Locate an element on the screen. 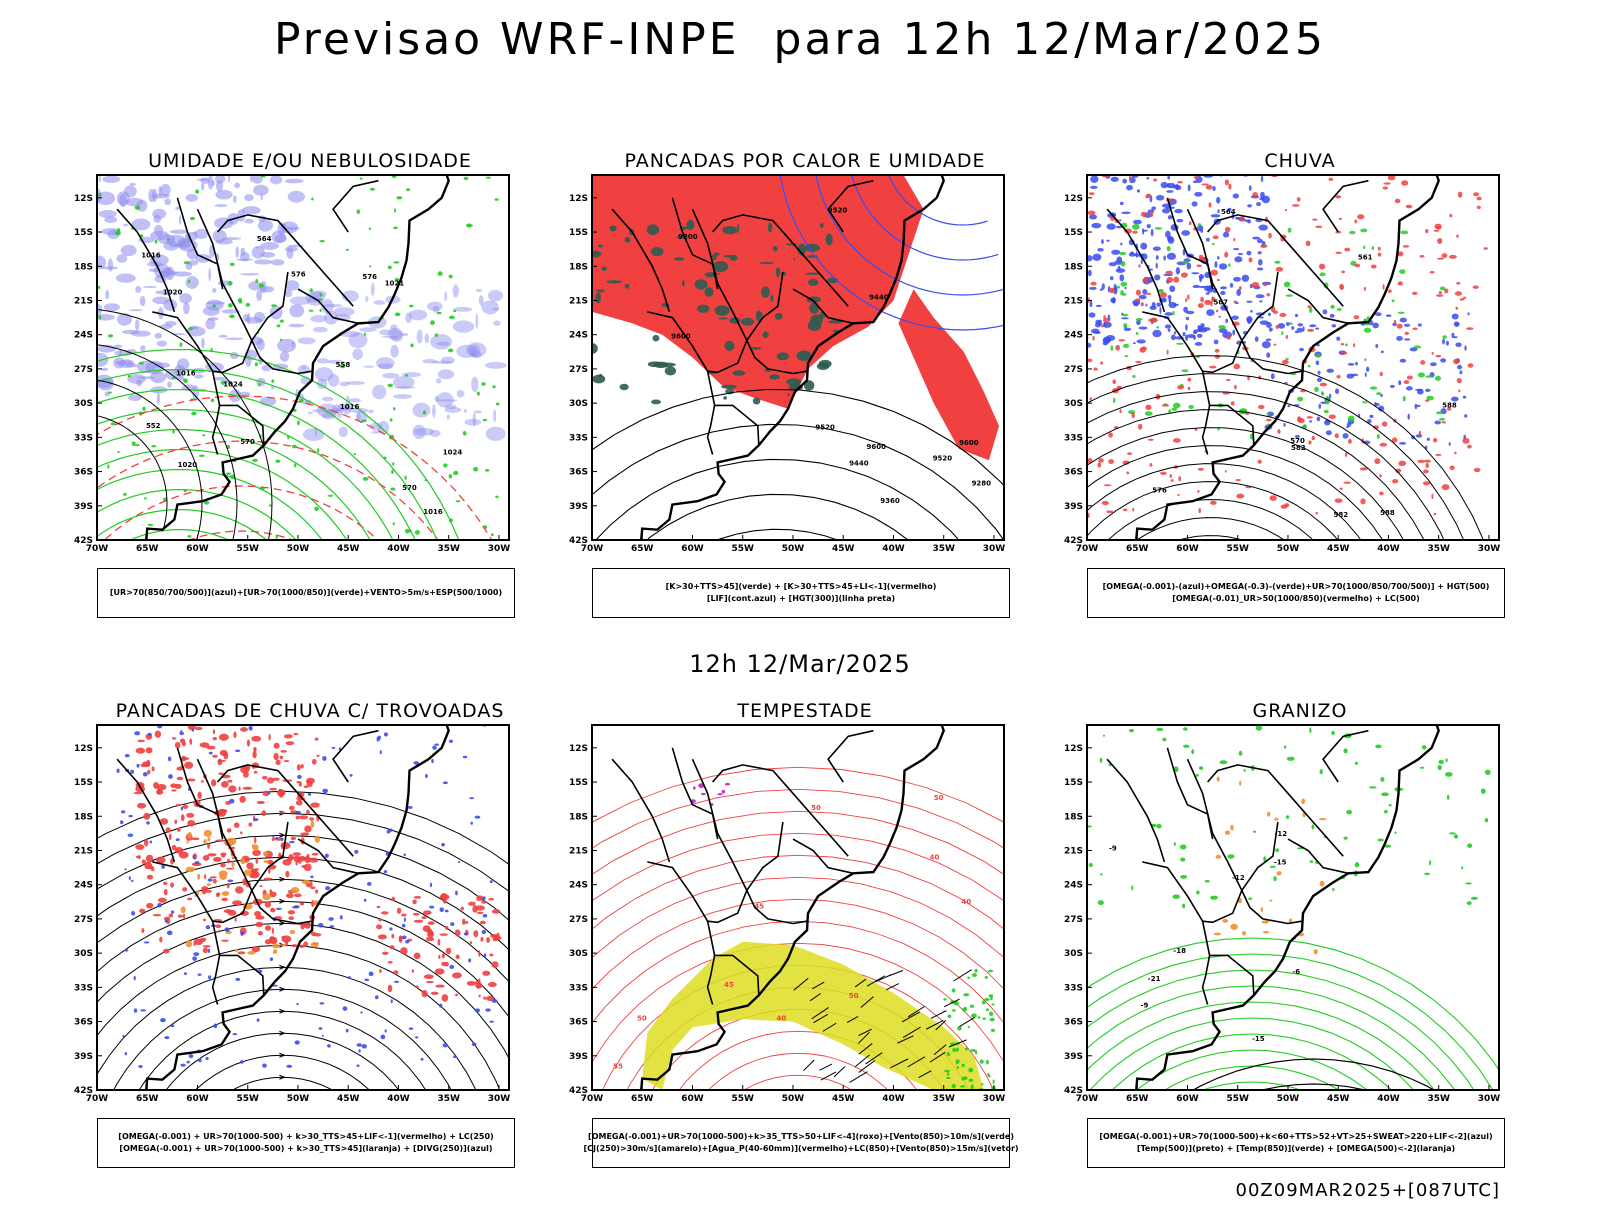  streamline-arrow is located at coordinates (282, 989).